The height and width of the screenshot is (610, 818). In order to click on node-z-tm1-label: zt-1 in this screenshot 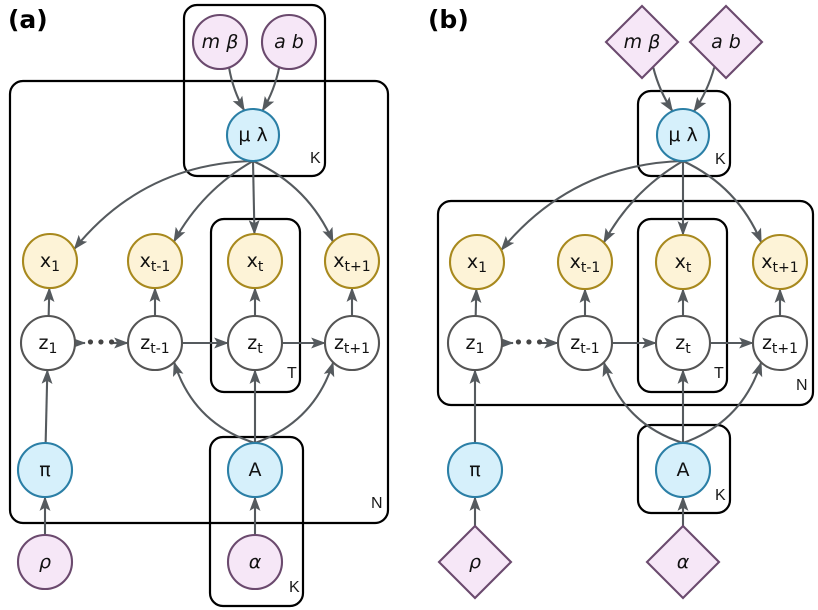, I will do `click(584, 344)`.